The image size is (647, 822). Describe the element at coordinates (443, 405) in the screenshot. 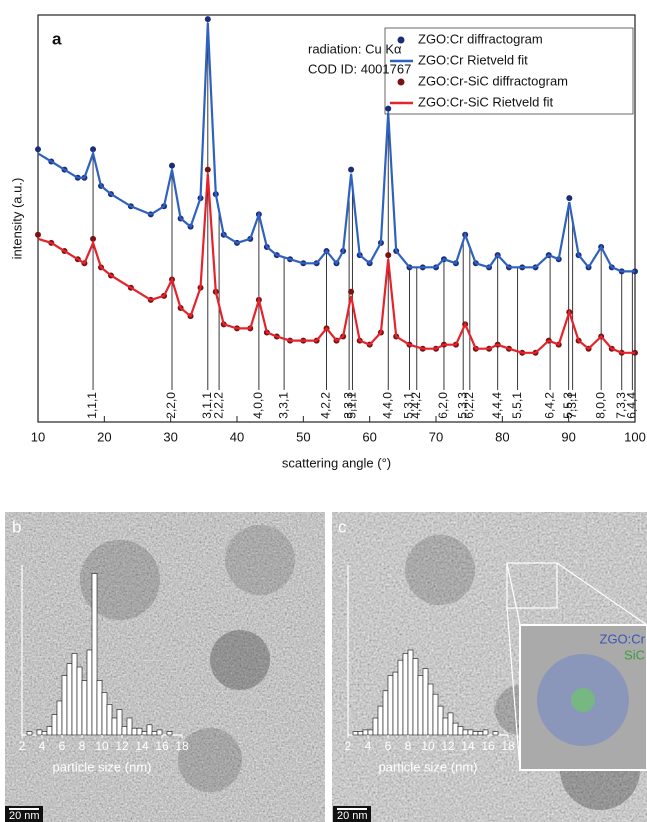

I see `reflection-label: 6,2,0` at that location.